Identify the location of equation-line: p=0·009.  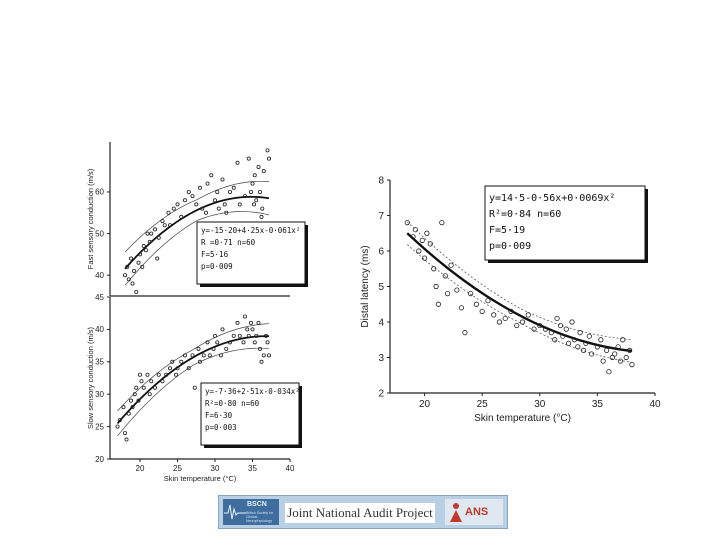
(510, 246).